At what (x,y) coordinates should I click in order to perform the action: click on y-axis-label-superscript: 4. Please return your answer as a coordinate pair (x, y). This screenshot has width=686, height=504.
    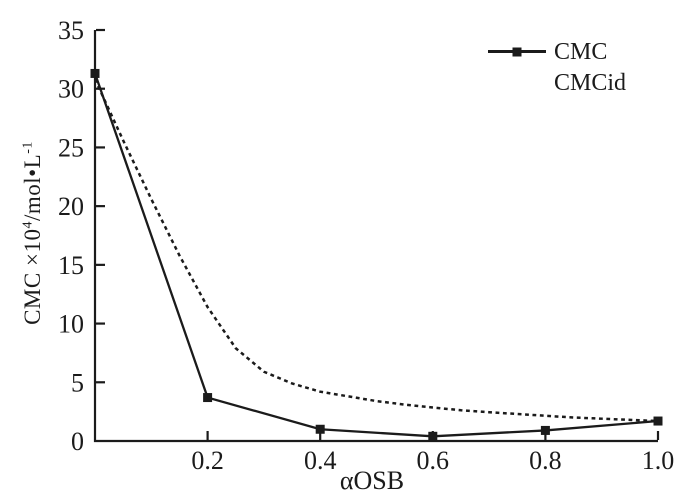
    Looking at the image, I should click on (28, 225).